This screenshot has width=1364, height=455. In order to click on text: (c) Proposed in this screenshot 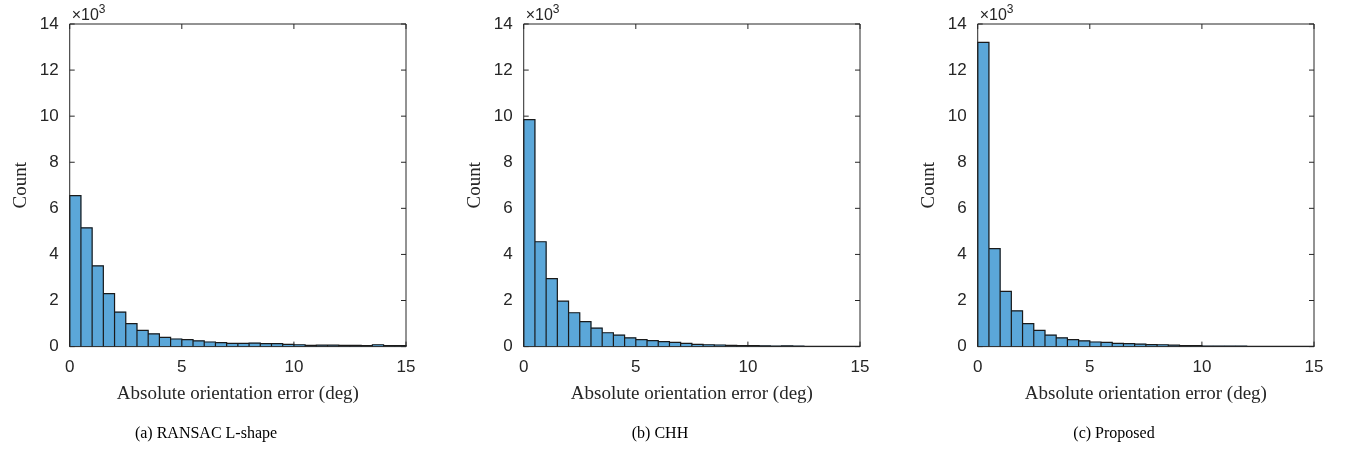, I will do `click(1114, 432)`.